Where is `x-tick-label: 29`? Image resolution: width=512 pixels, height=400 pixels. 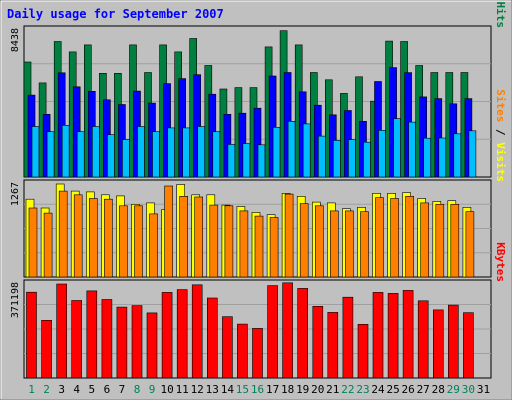
x-tick-label: 29 is located at coordinates (453, 389).